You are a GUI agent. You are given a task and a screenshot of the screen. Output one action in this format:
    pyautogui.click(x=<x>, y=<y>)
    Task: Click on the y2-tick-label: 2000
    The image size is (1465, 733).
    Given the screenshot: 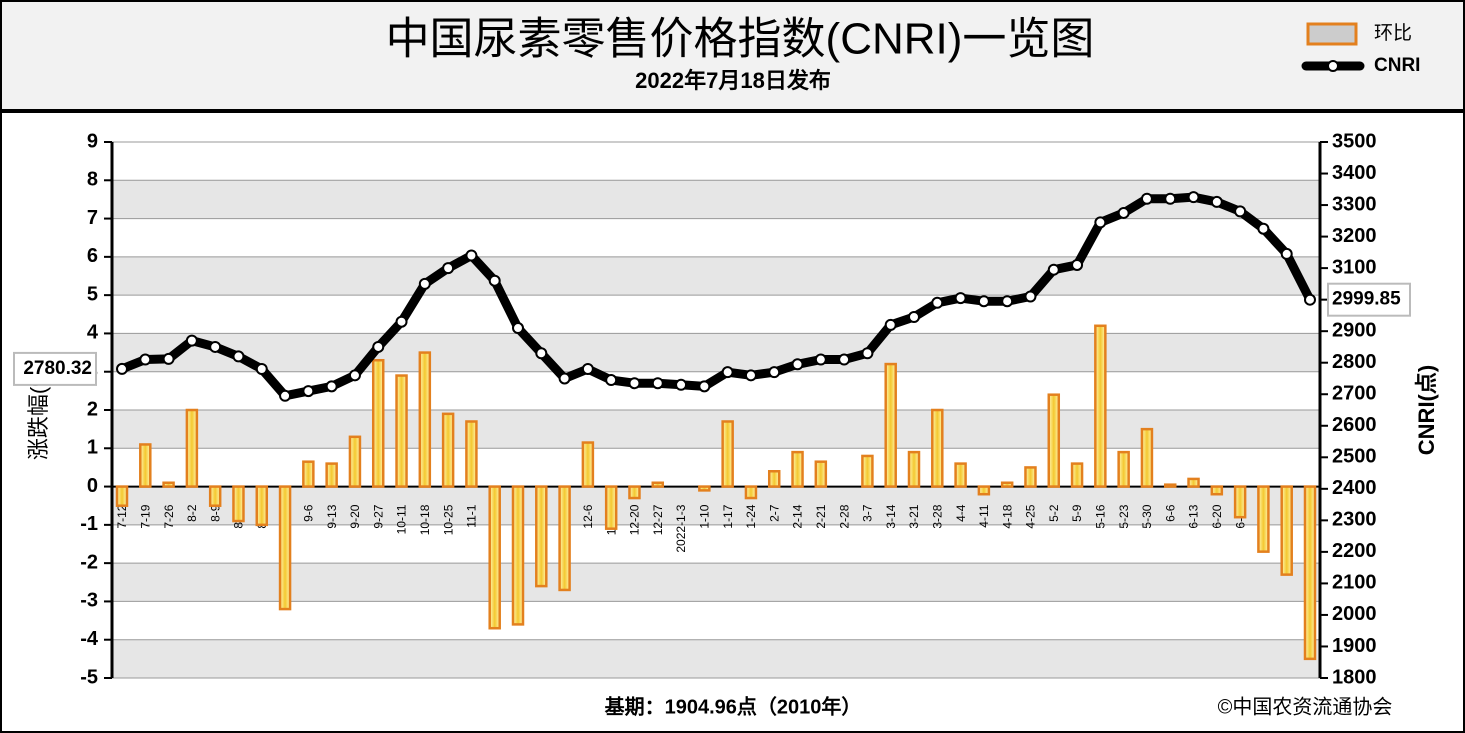 What is the action you would take?
    pyautogui.click(x=1354, y=614)
    